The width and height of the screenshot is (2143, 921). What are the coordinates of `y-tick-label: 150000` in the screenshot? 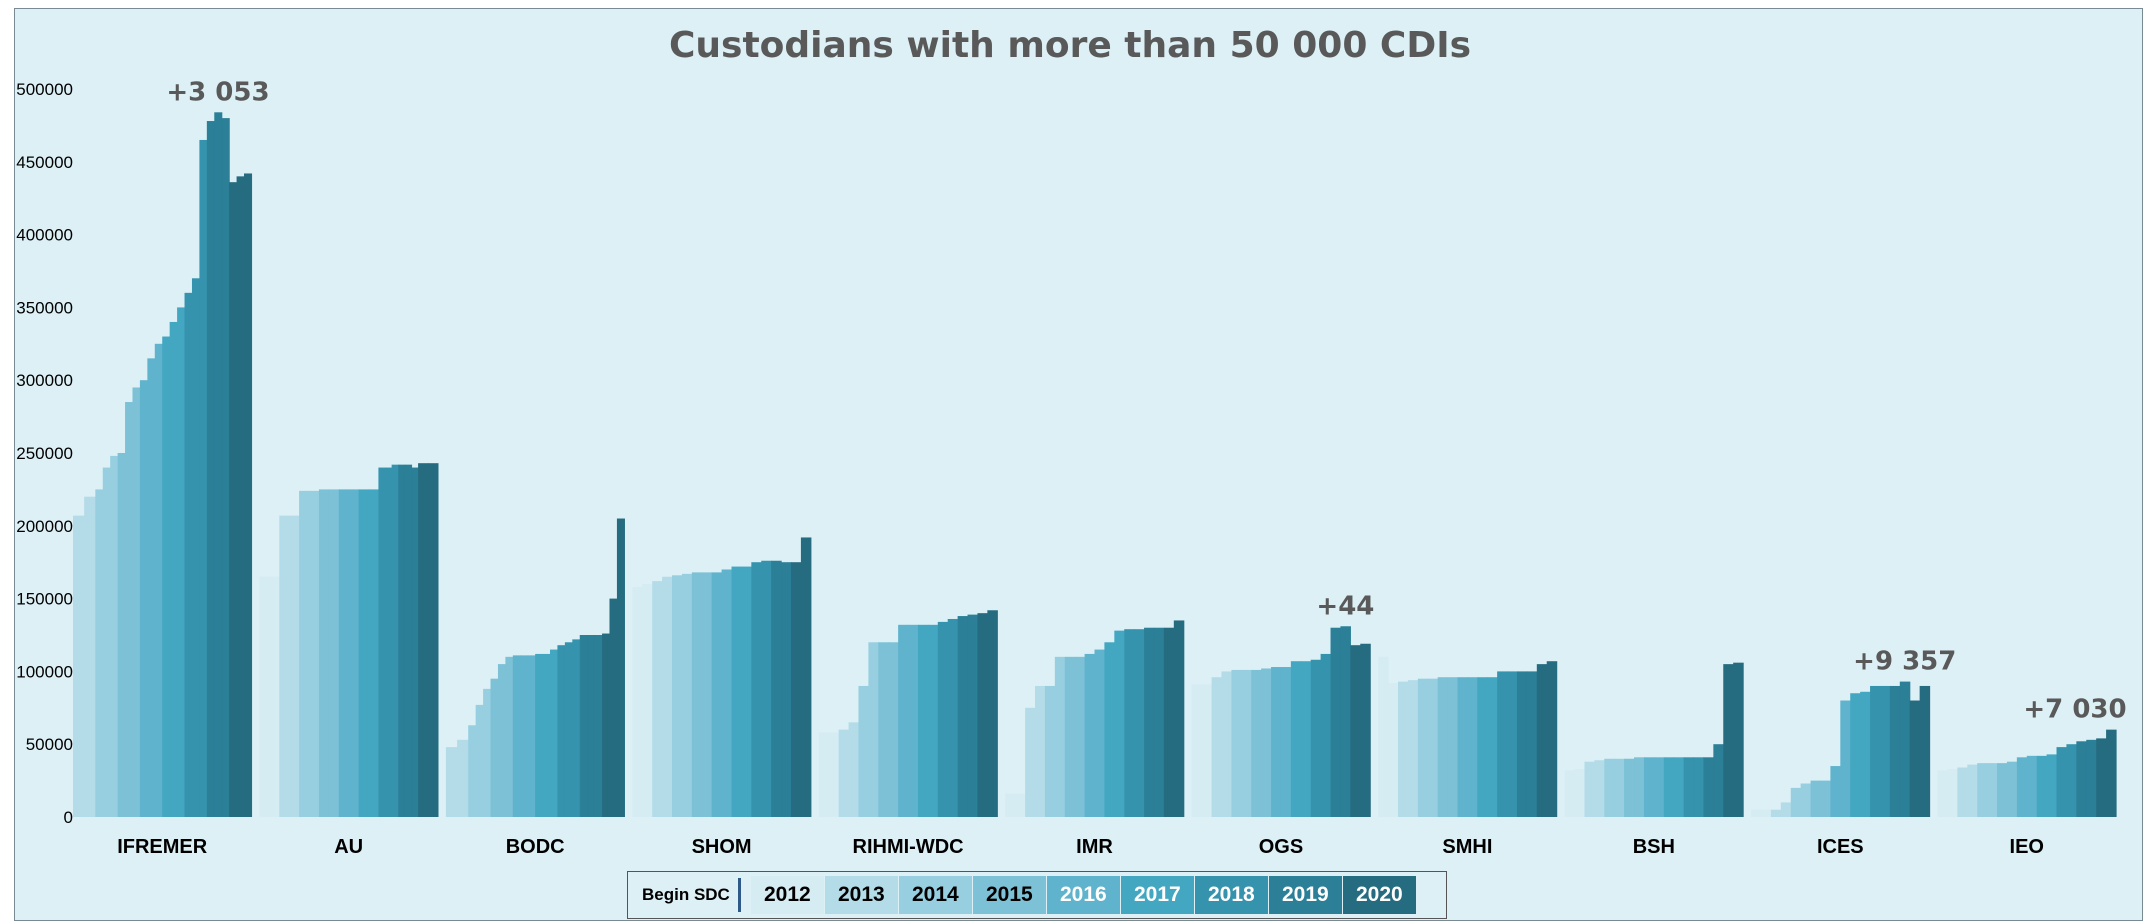 It's located at (44, 599).